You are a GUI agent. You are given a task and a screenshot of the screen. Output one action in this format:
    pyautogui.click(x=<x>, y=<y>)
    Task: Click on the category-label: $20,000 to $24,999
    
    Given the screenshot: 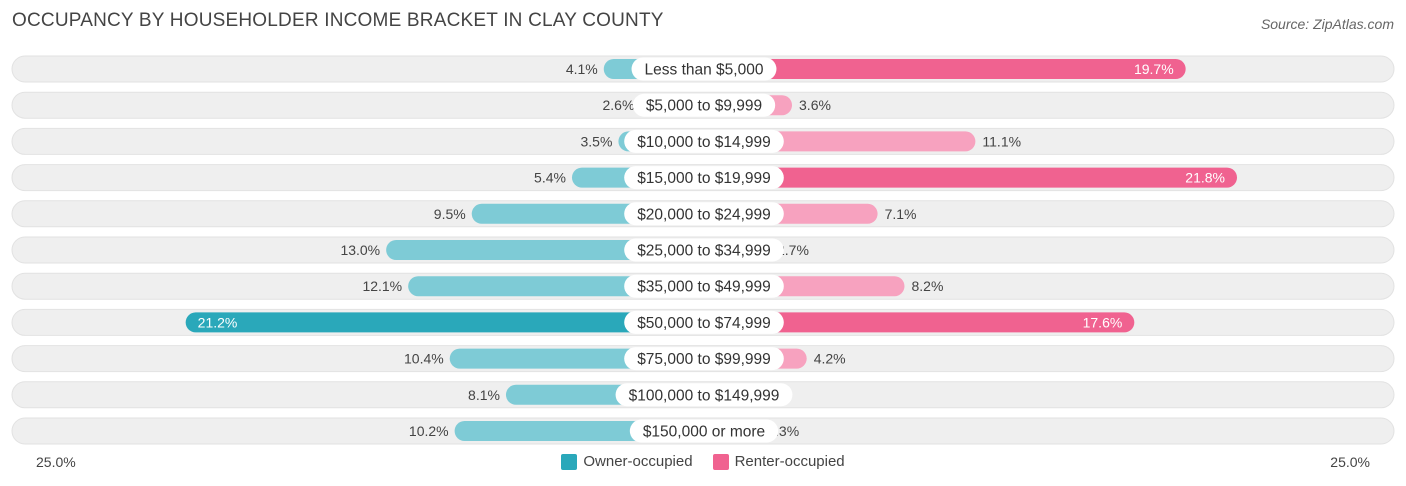 What is the action you would take?
    pyautogui.click(x=704, y=214)
    